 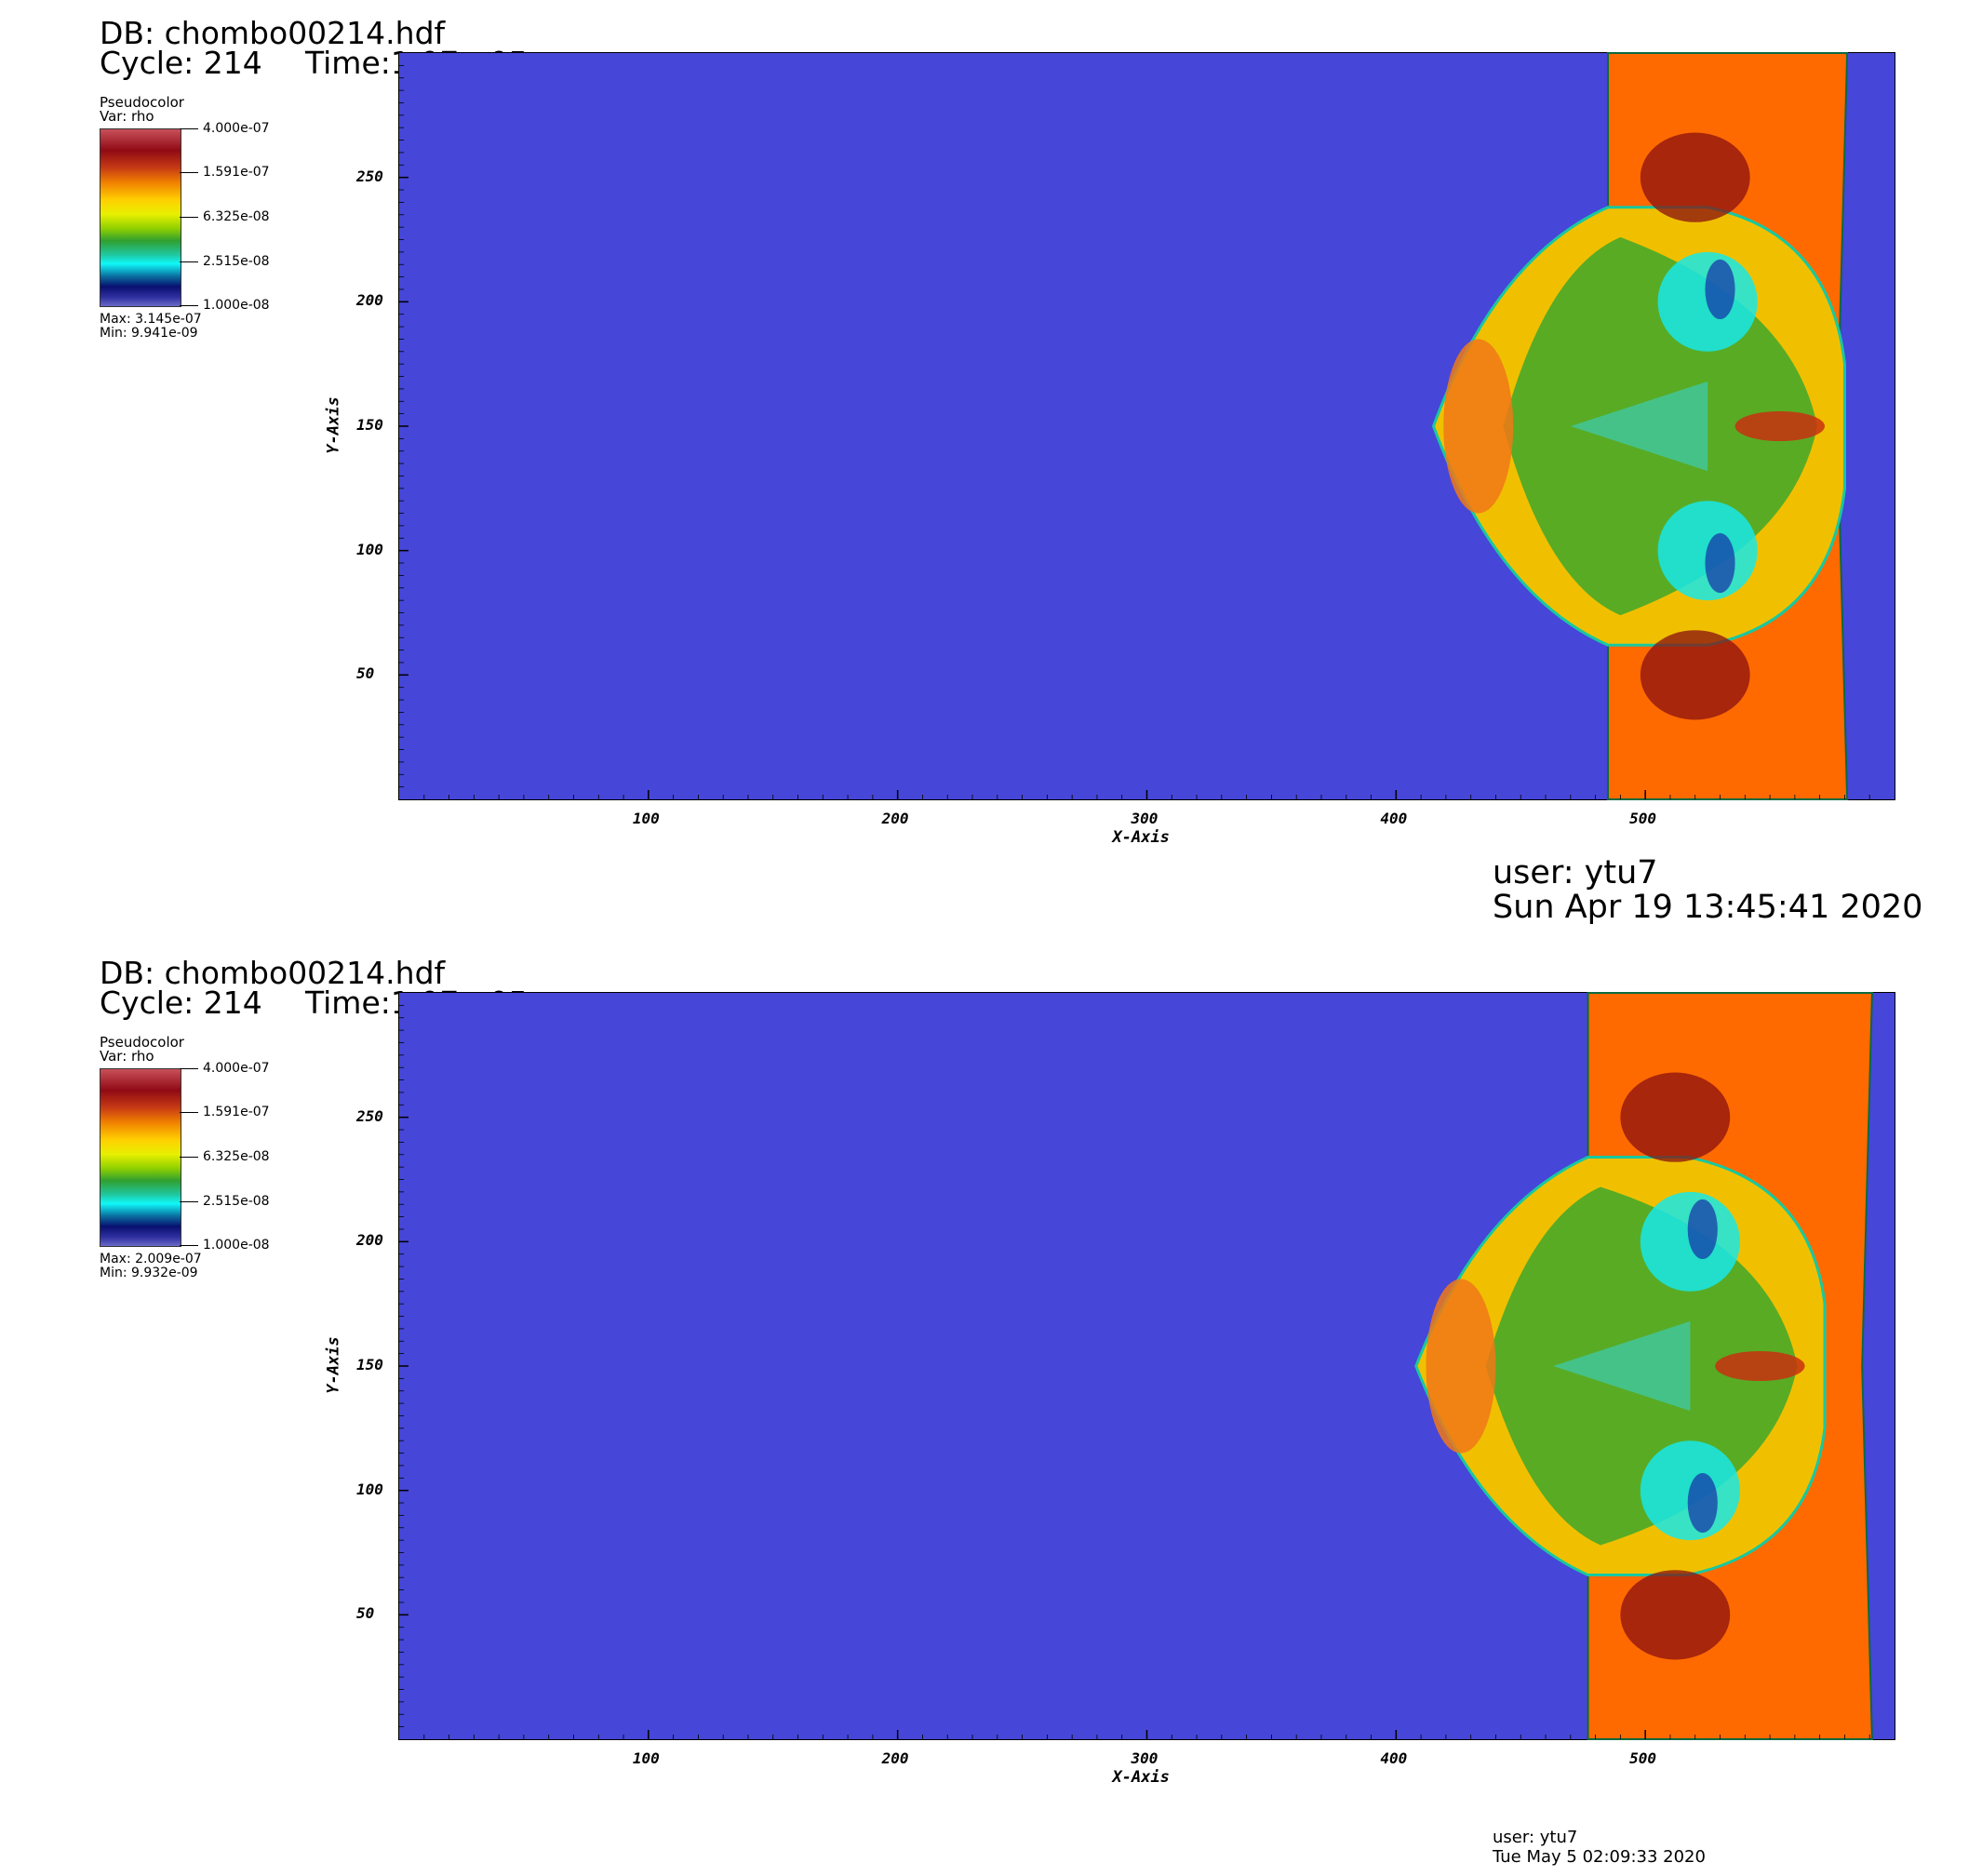 I want to click on date-label: Sun Apr 19 13:45:41 2020, so click(x=1708, y=907).